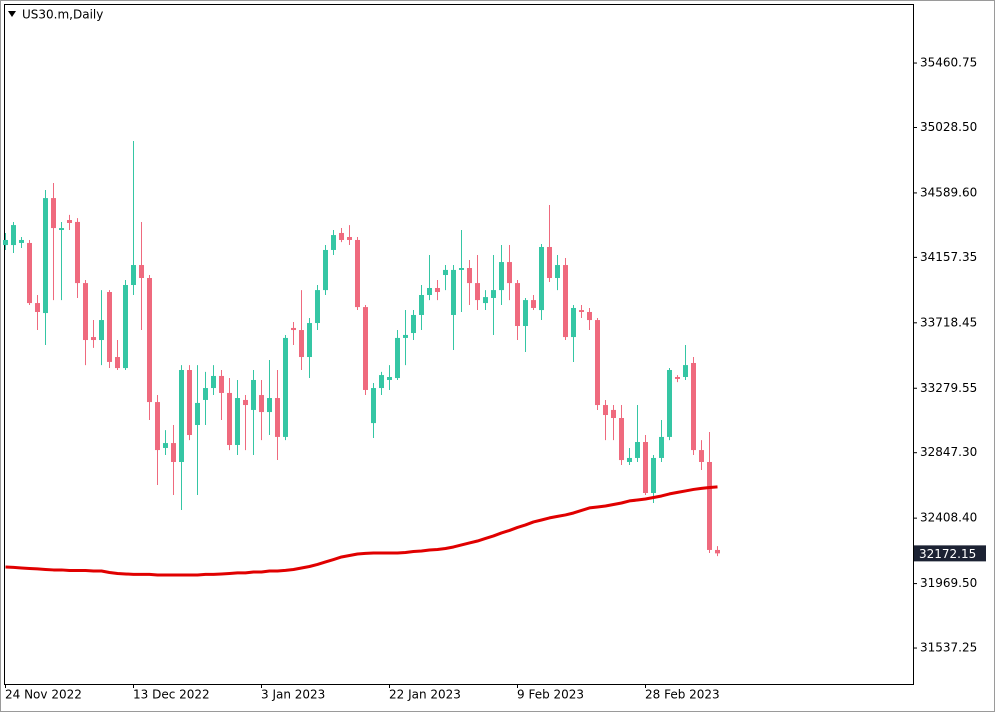 Image resolution: width=995 pixels, height=716 pixels. I want to click on y-tick-label: 35460.75, so click(948, 63).